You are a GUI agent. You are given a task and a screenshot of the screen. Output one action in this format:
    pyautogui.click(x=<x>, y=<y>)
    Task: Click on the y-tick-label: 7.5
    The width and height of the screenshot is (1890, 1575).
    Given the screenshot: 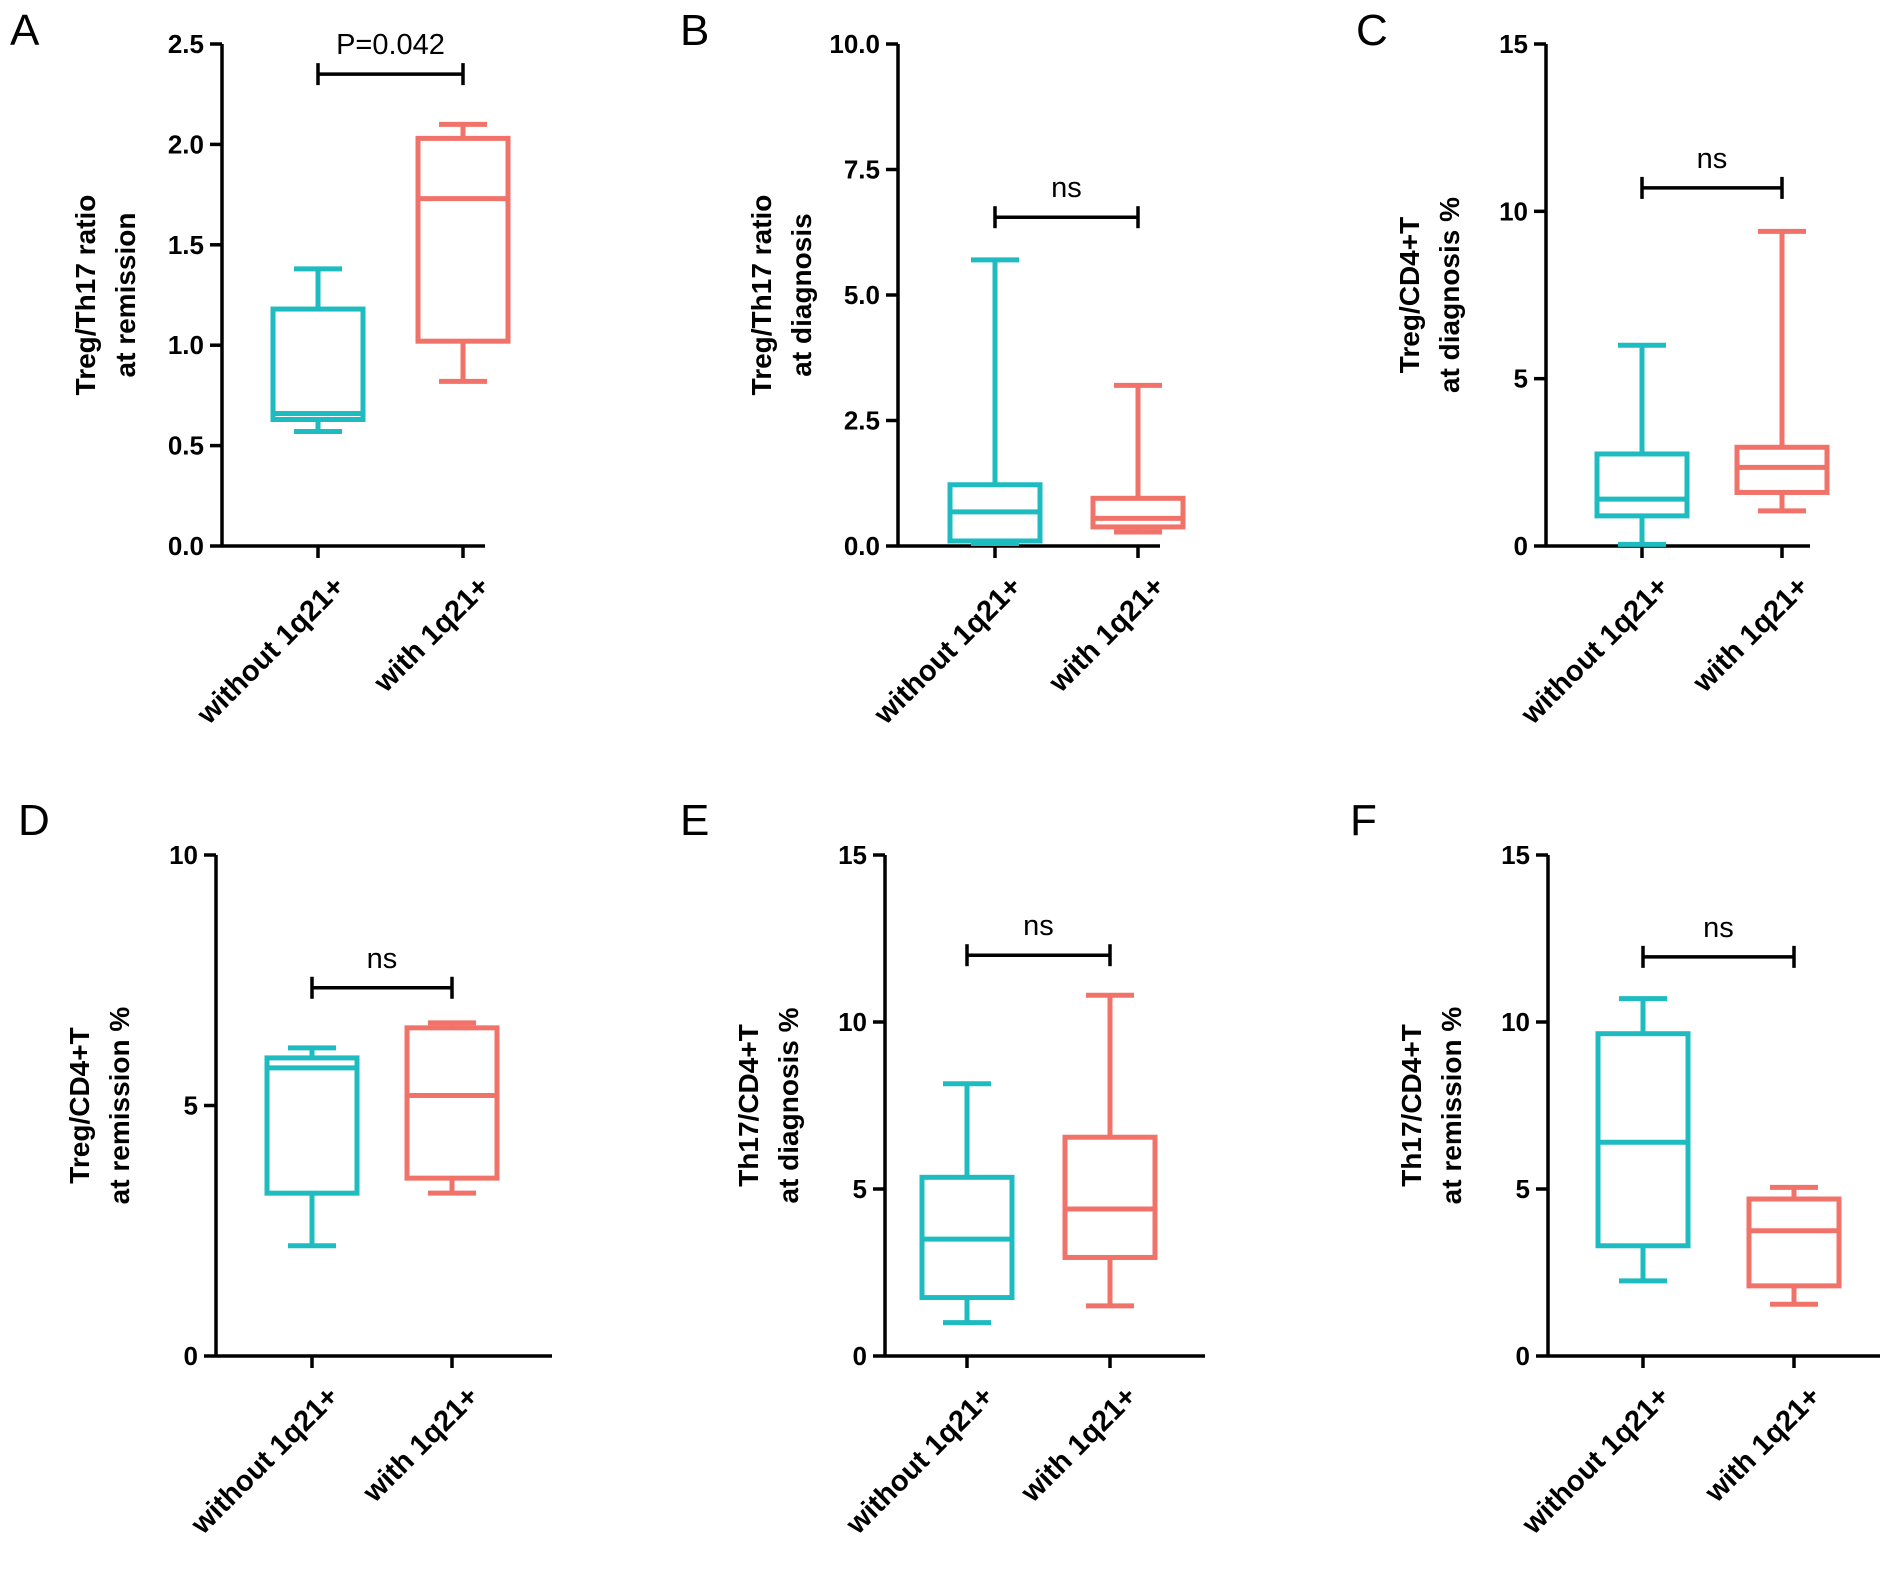 What is the action you would take?
    pyautogui.click(x=862, y=170)
    